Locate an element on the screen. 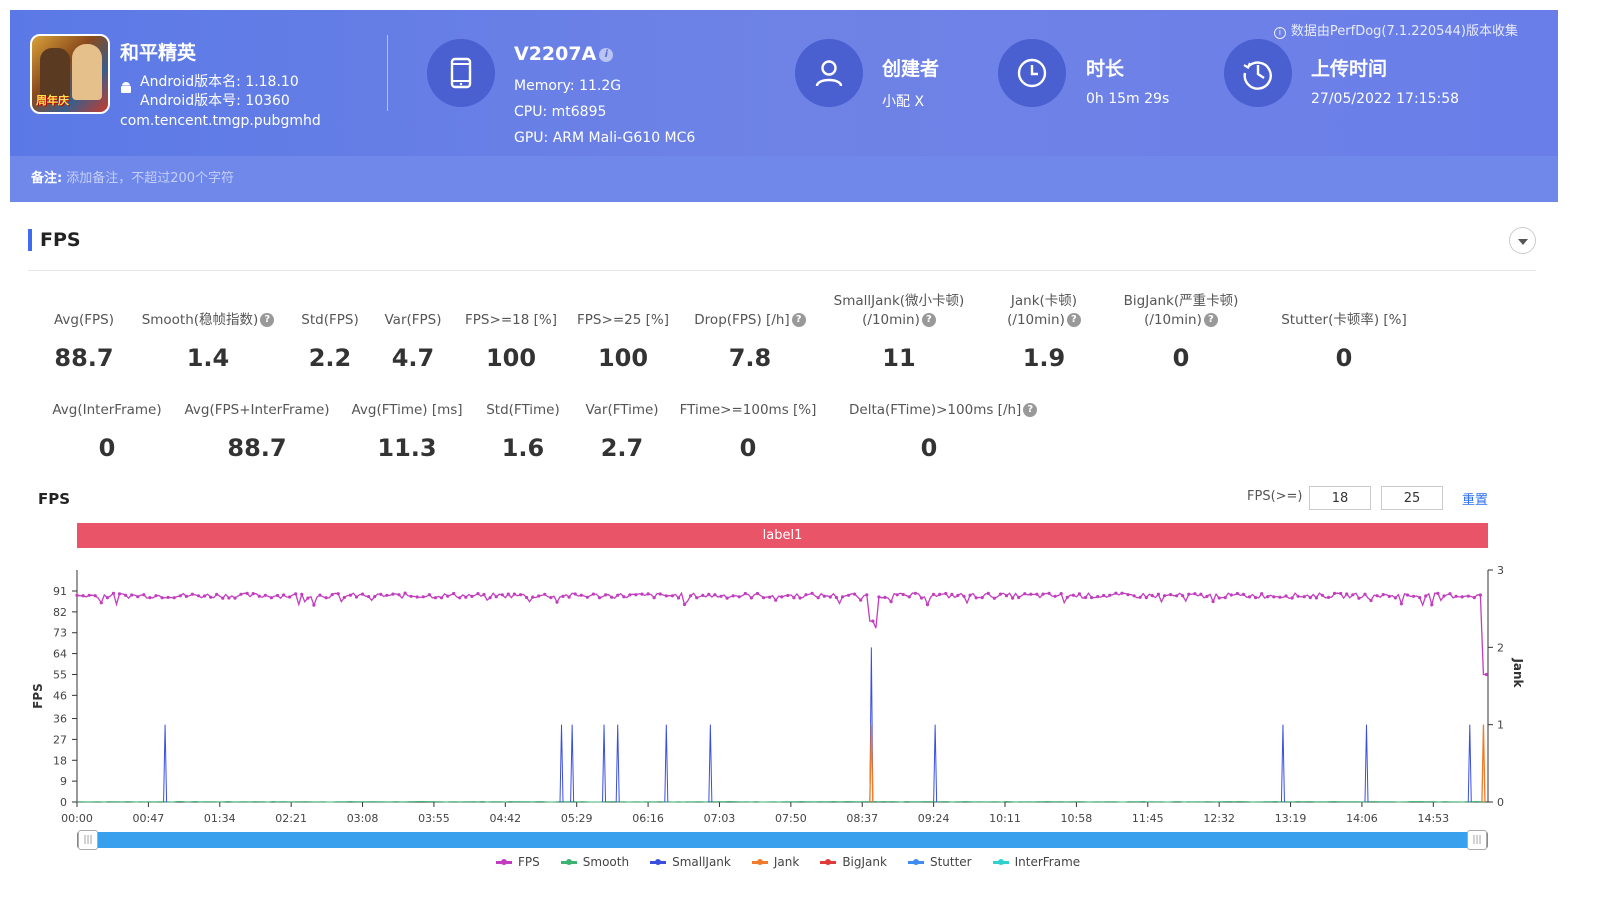 The height and width of the screenshot is (922, 1619). legend-item: FPS is located at coordinates (518, 862).